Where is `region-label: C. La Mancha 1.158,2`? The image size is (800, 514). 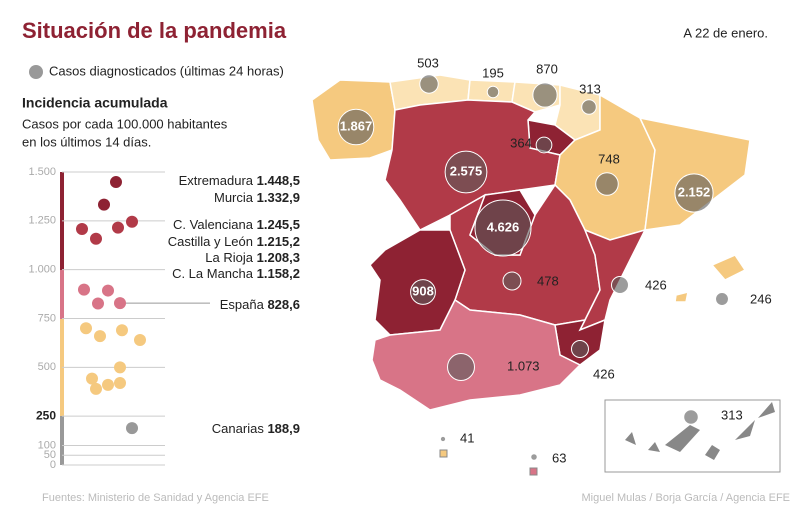 region-label: C. La Mancha 1.158,2 is located at coordinates (236, 273).